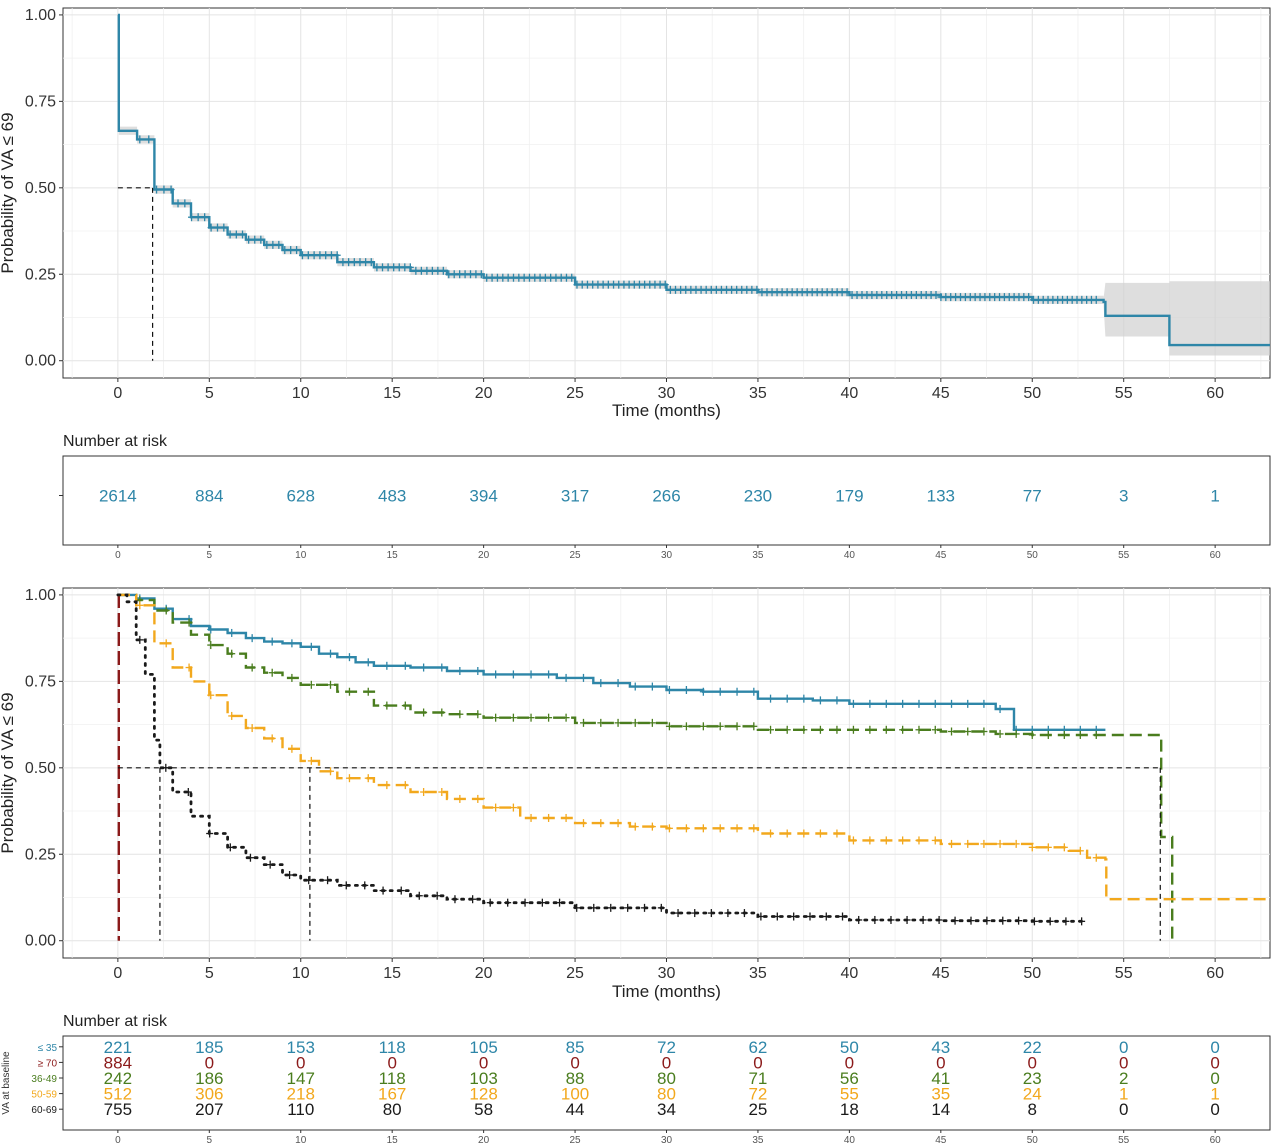 Image resolution: width=1280 pixels, height=1146 pixels. Describe the element at coordinates (209, 1109) in the screenshot. I see `risk-count: 207` at that location.